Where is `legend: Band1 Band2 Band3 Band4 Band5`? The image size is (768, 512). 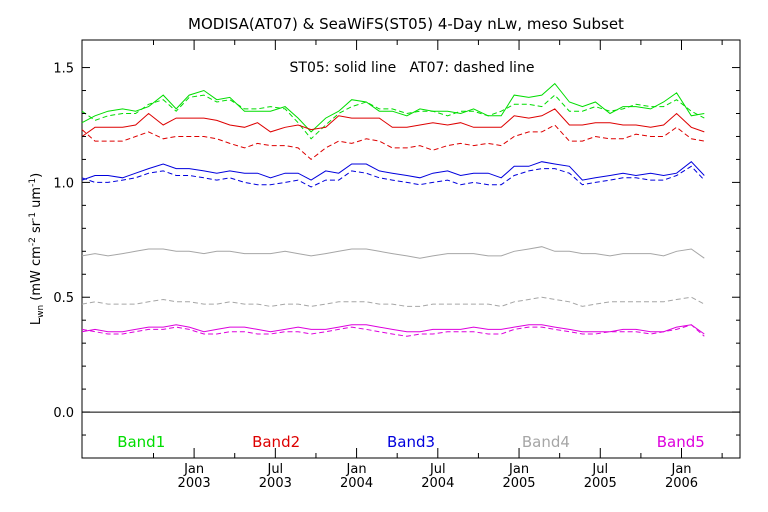 legend: Band1 Band2 Band3 Band4 Band5 is located at coordinates (411, 442).